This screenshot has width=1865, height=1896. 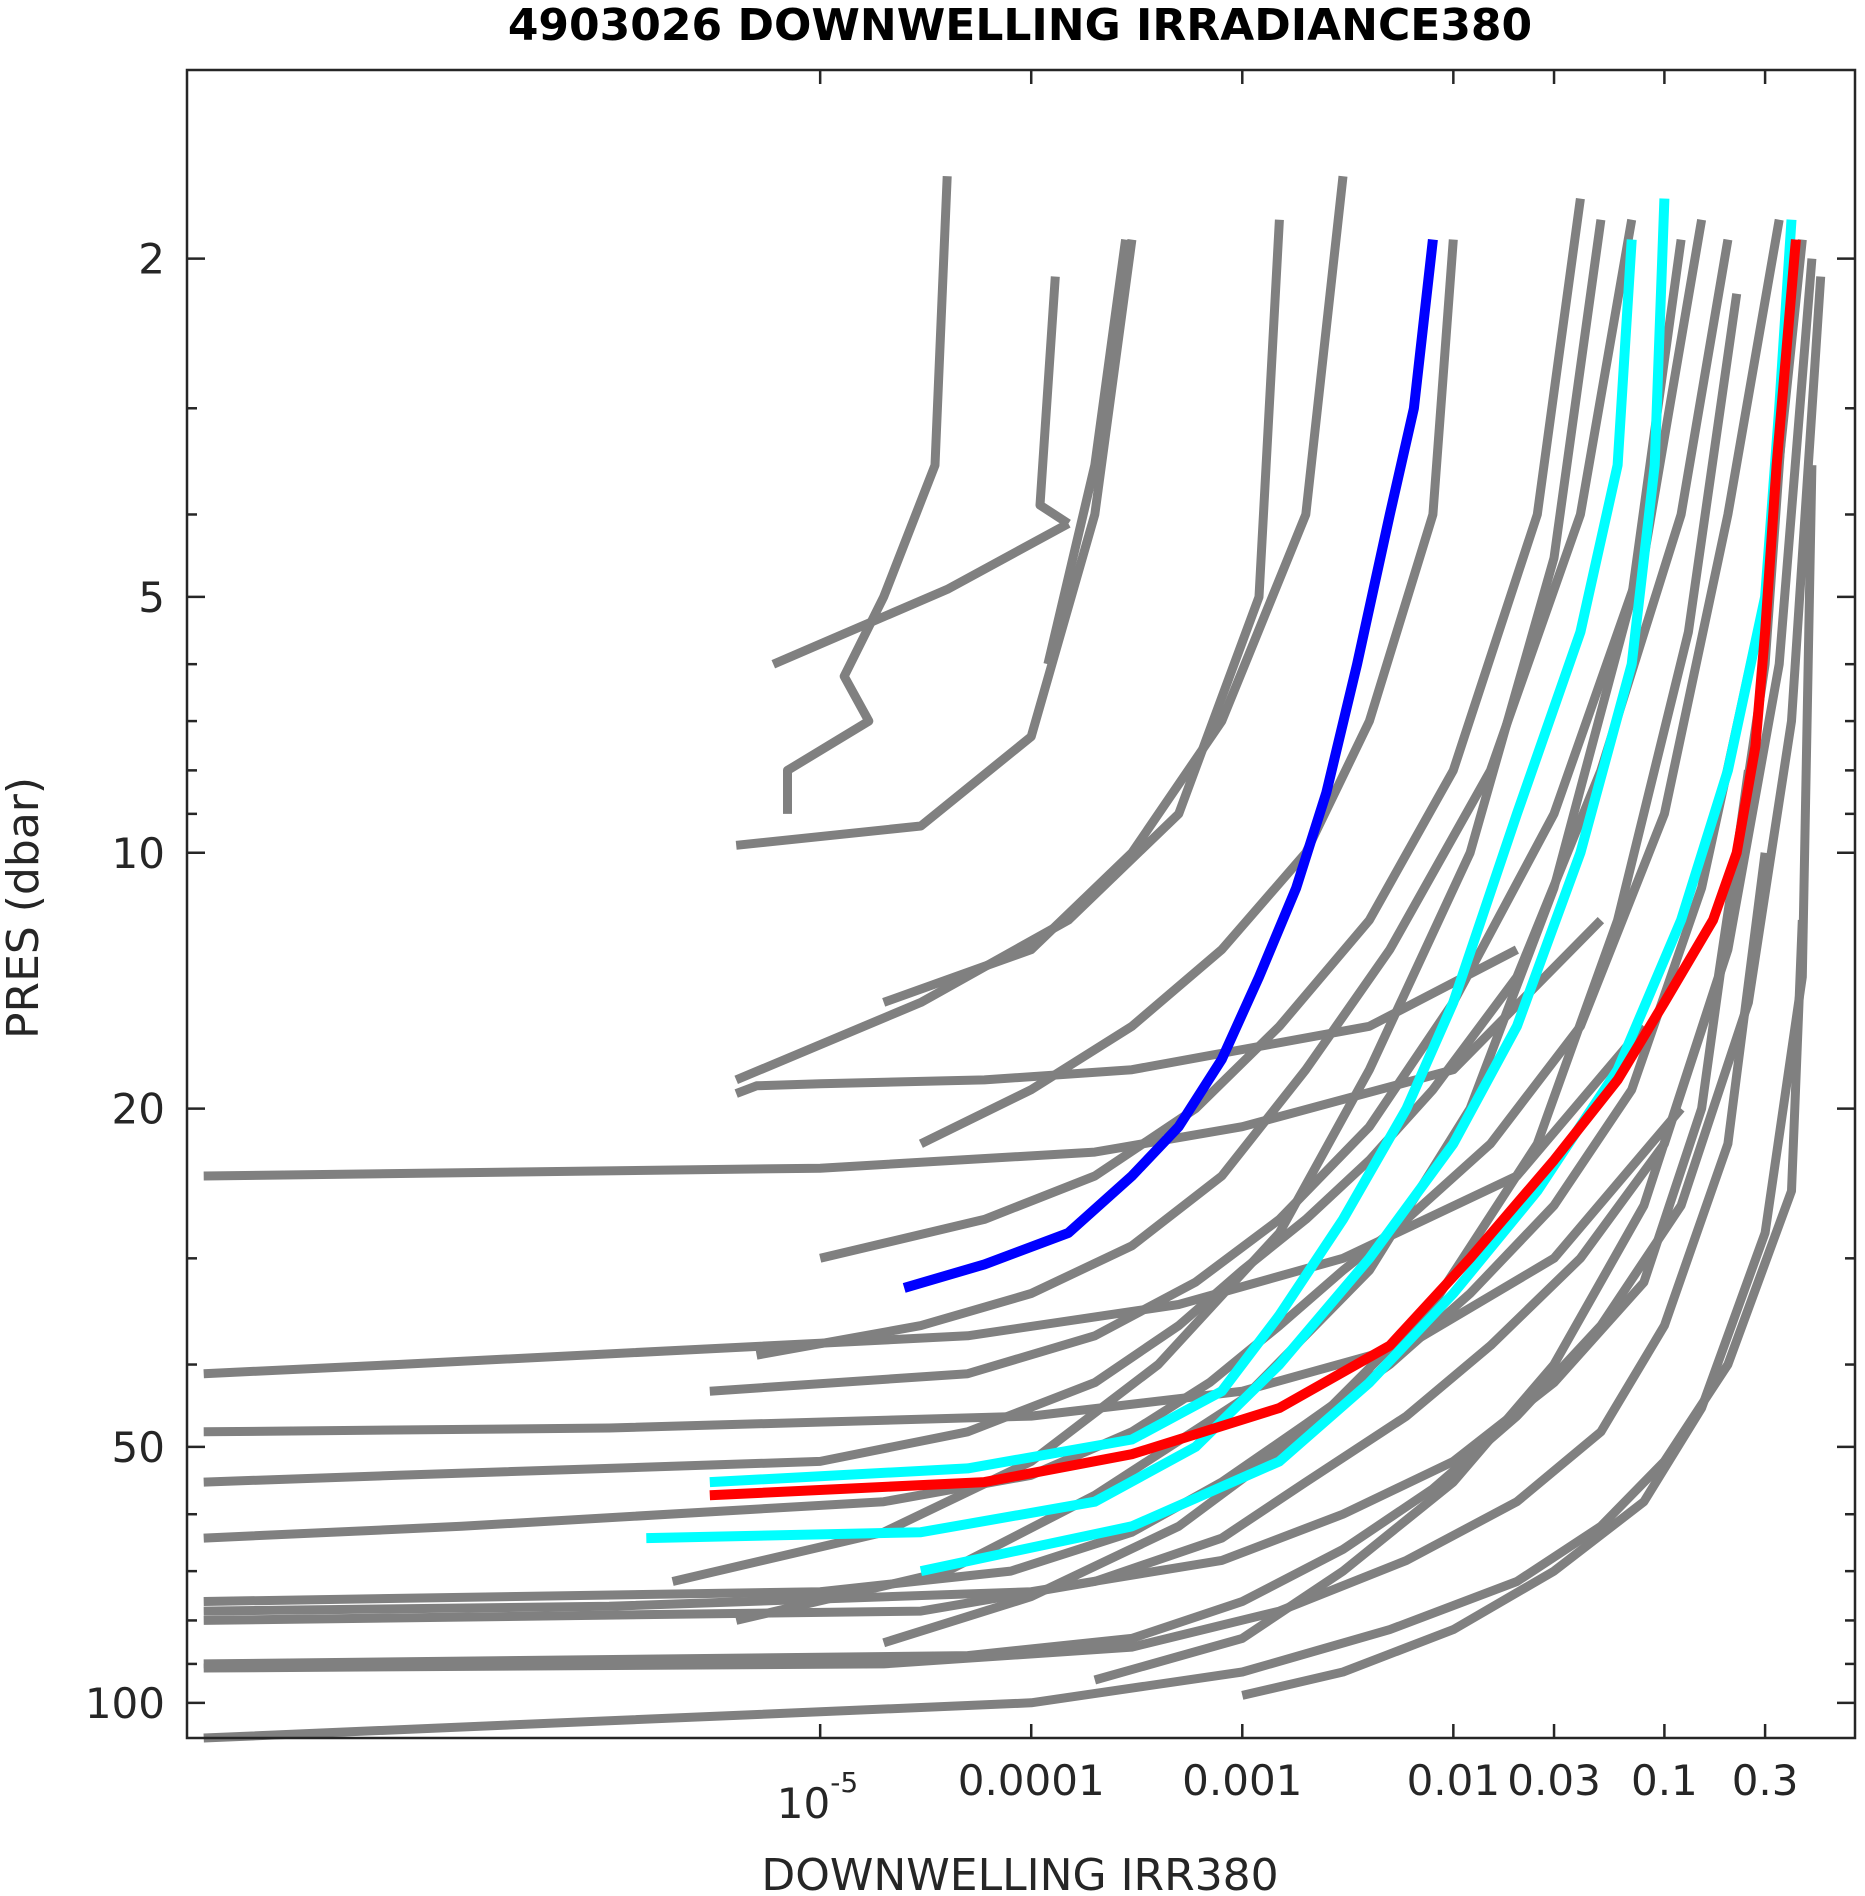 I want to click on y-axis-label: PRES (dbar), so click(x=24, y=908).